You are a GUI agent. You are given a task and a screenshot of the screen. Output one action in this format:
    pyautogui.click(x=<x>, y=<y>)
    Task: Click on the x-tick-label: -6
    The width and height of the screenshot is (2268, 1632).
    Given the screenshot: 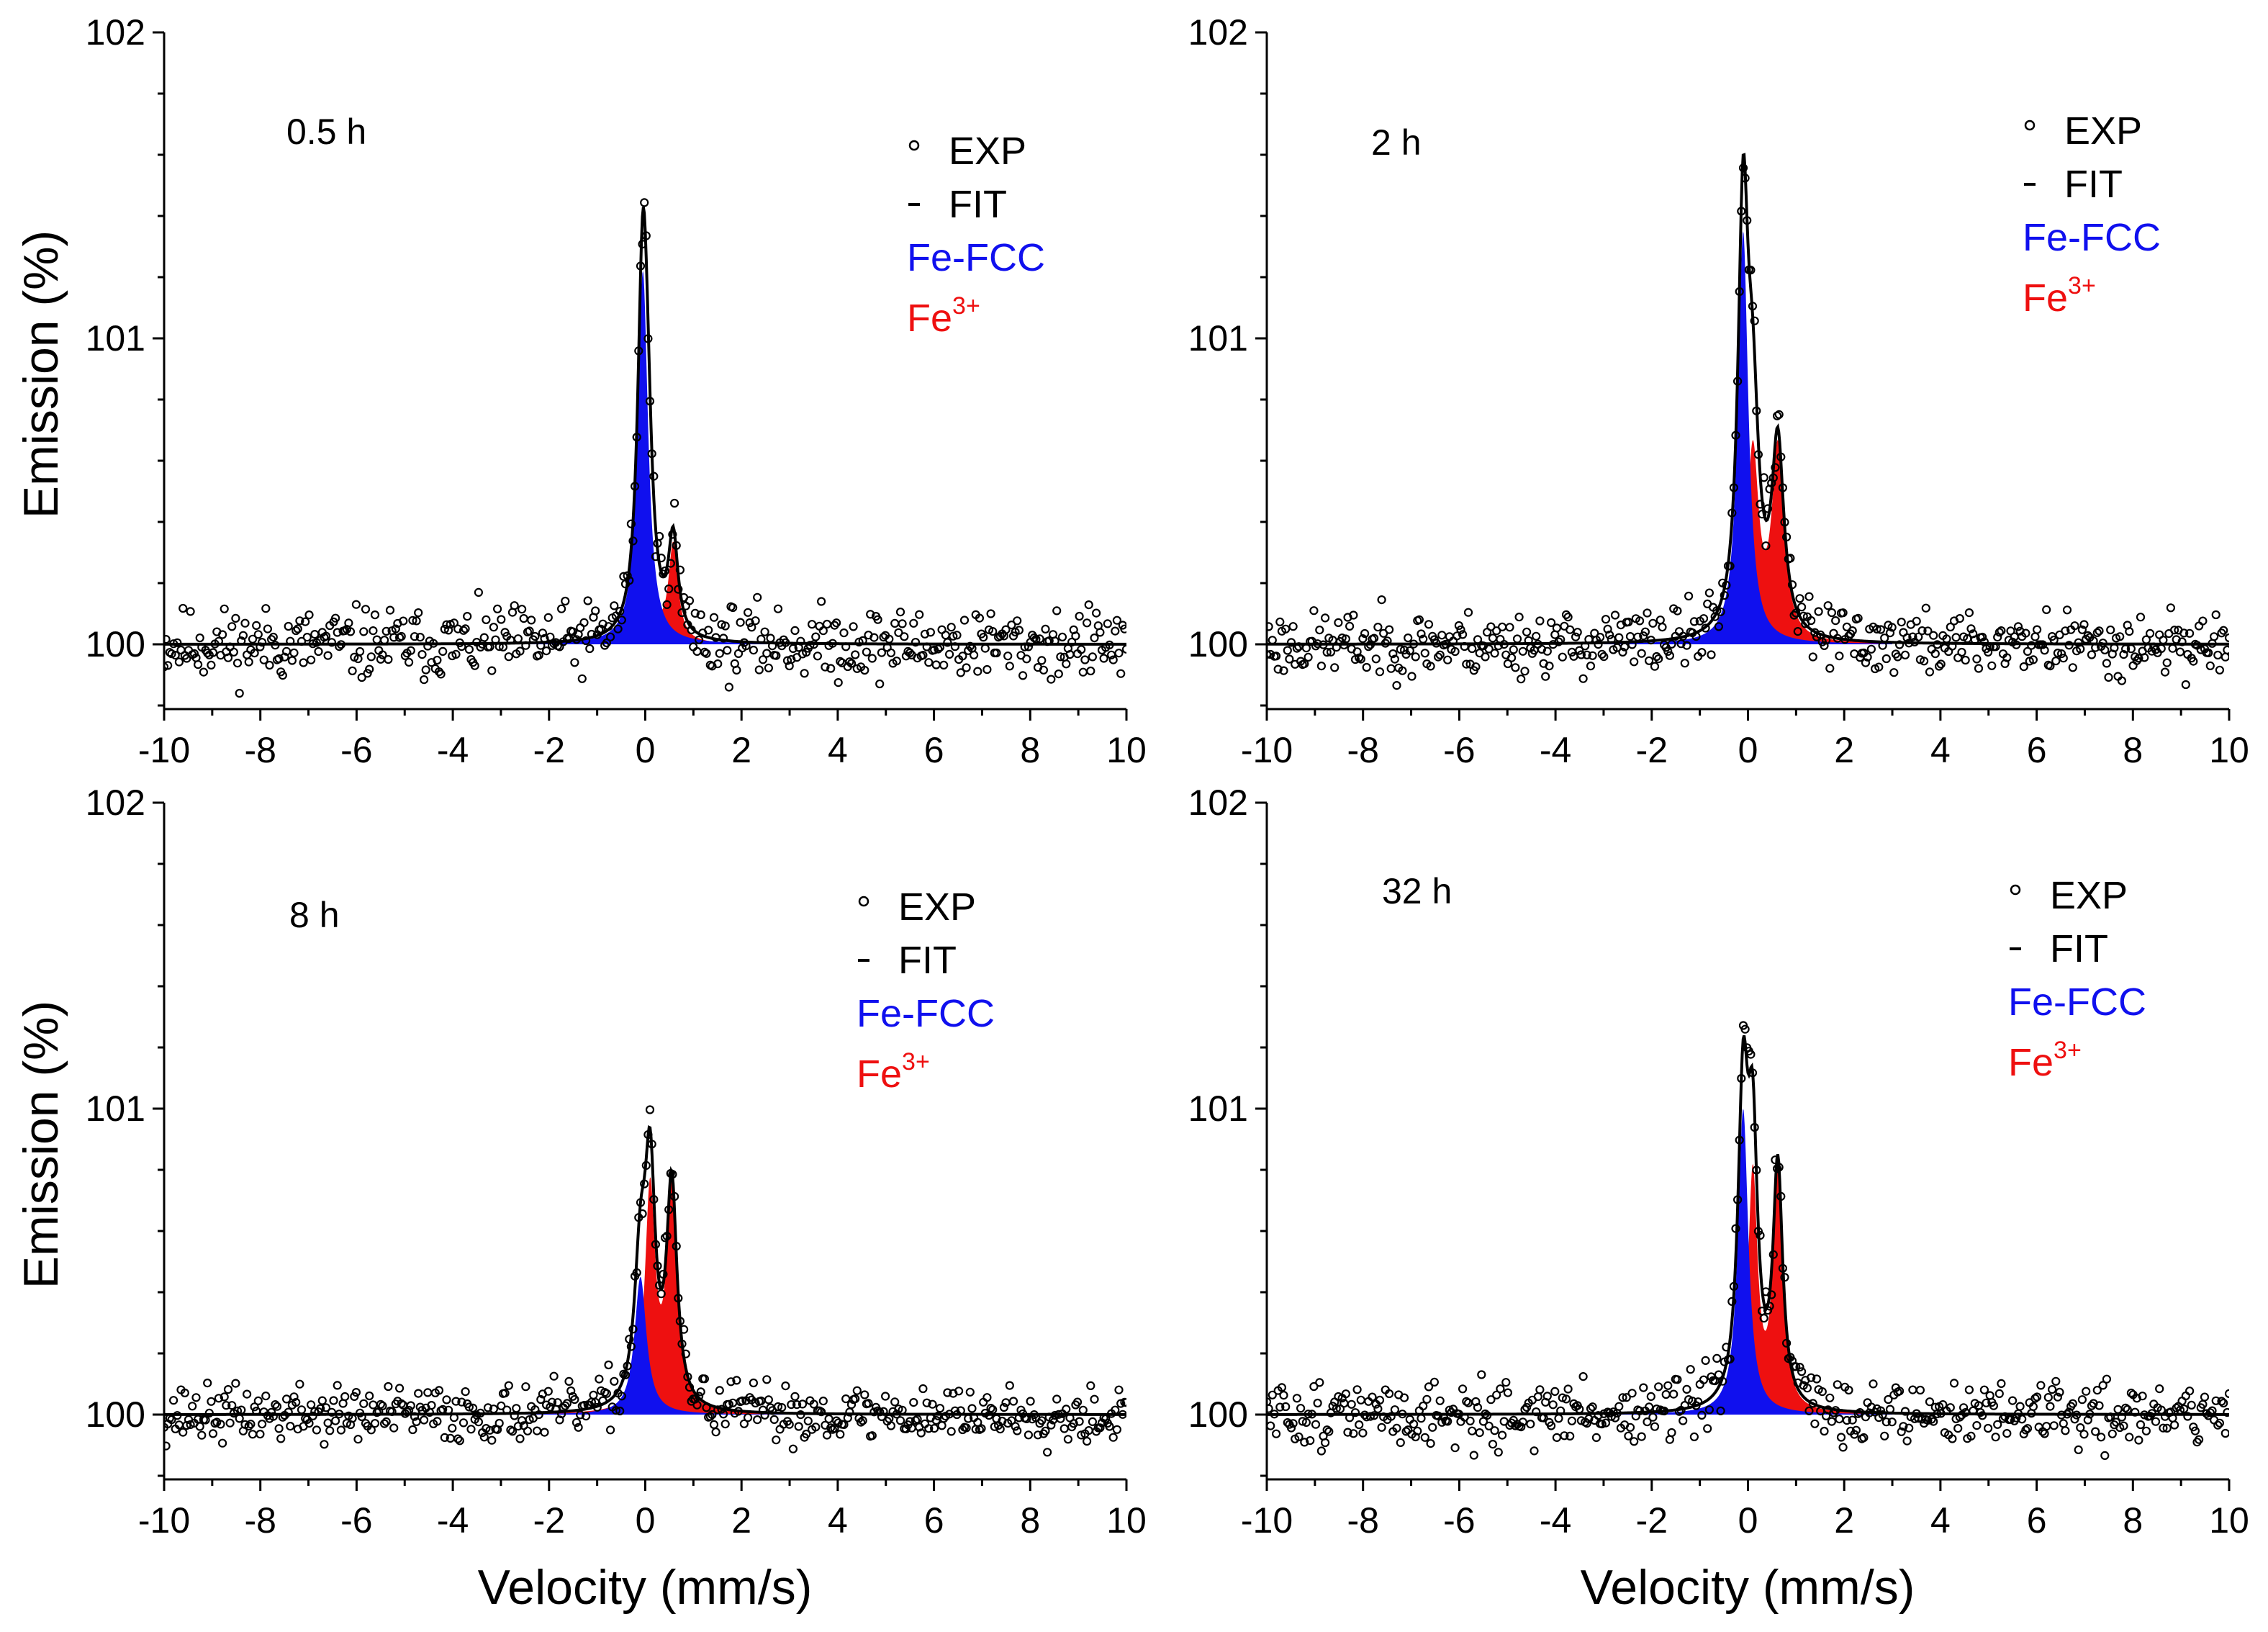 What is the action you would take?
    pyautogui.click(x=356, y=1521)
    